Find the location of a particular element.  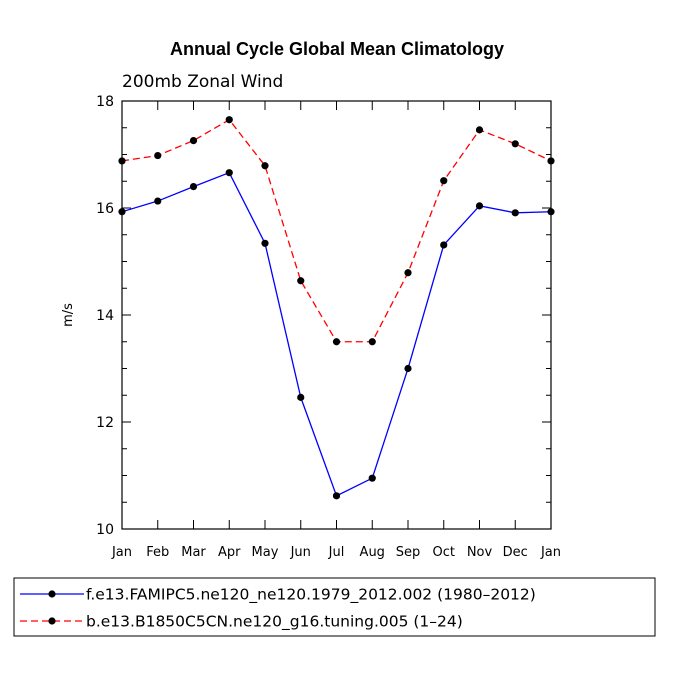

x-tick-label: Oct is located at coordinates (444, 552).